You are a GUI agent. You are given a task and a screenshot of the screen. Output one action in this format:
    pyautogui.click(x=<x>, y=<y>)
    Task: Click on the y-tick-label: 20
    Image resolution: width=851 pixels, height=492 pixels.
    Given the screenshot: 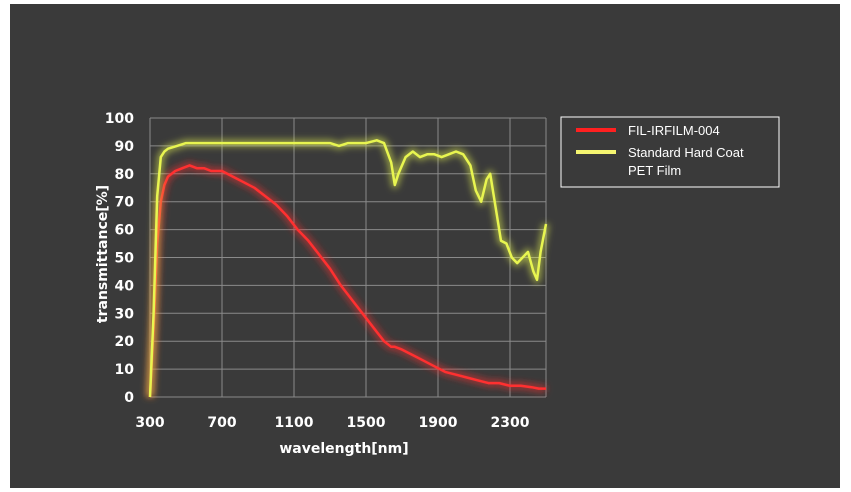 What is the action you would take?
    pyautogui.click(x=125, y=342)
    